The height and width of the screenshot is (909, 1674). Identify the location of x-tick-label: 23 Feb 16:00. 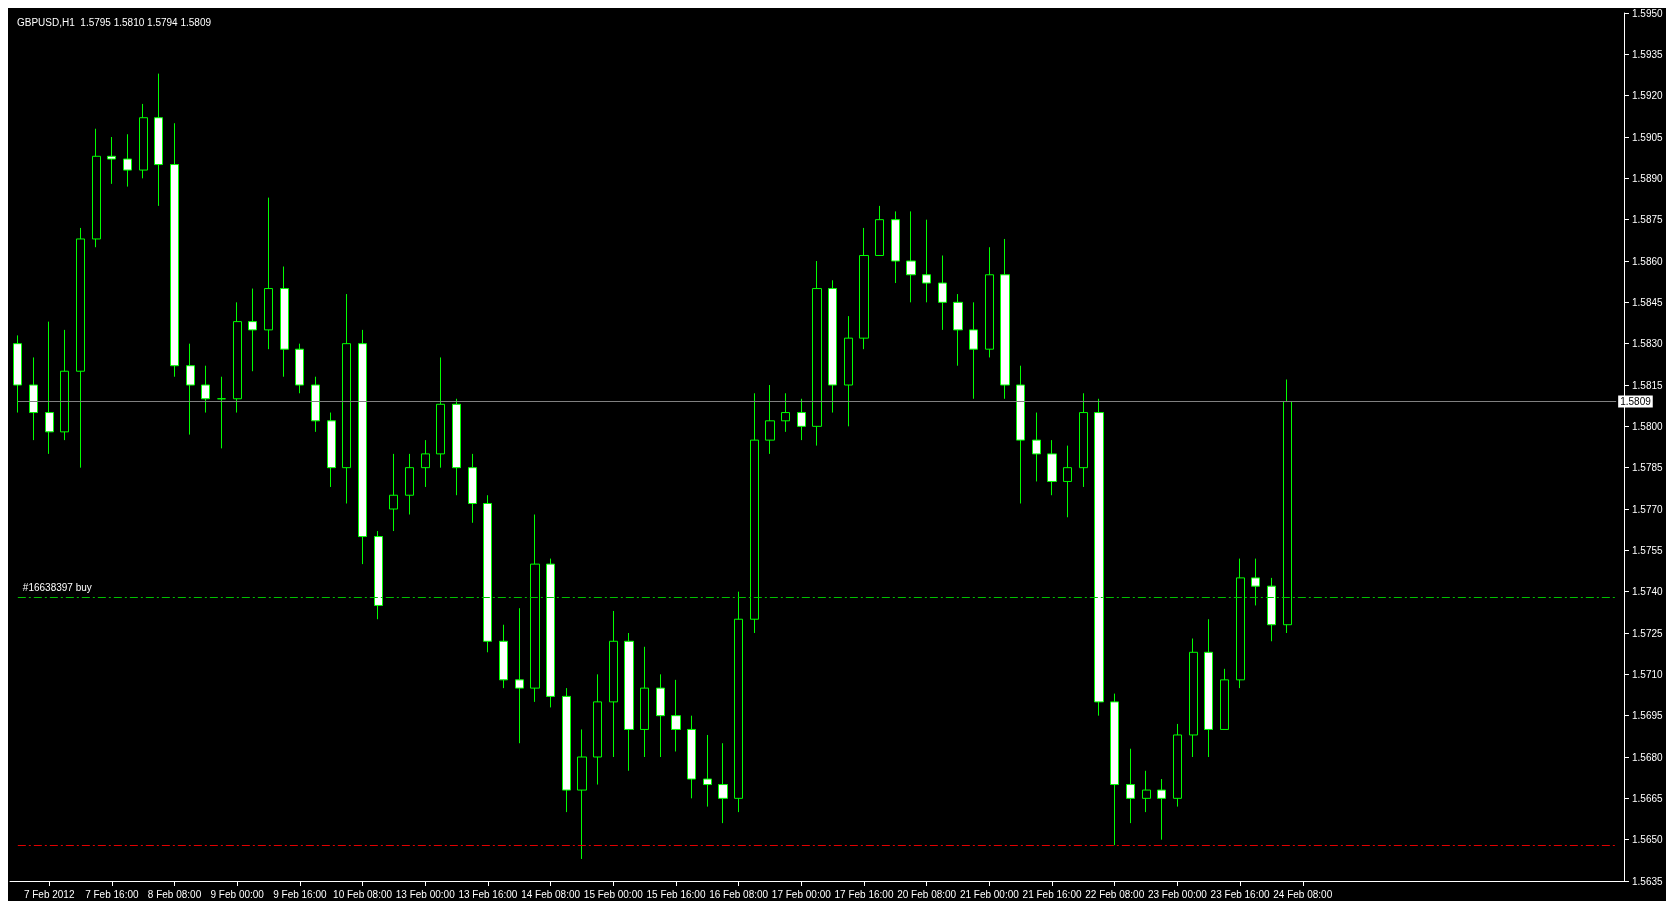
(1240, 894).